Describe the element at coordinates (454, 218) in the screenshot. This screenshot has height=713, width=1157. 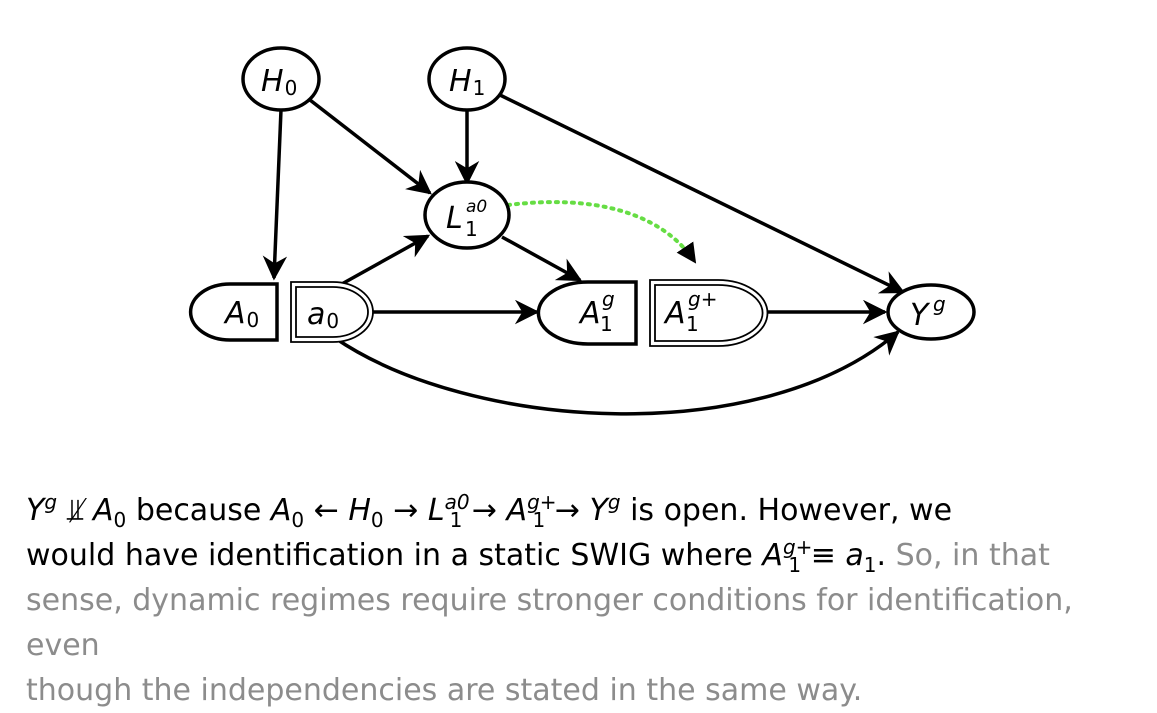
I see `svg-text: L` at that location.